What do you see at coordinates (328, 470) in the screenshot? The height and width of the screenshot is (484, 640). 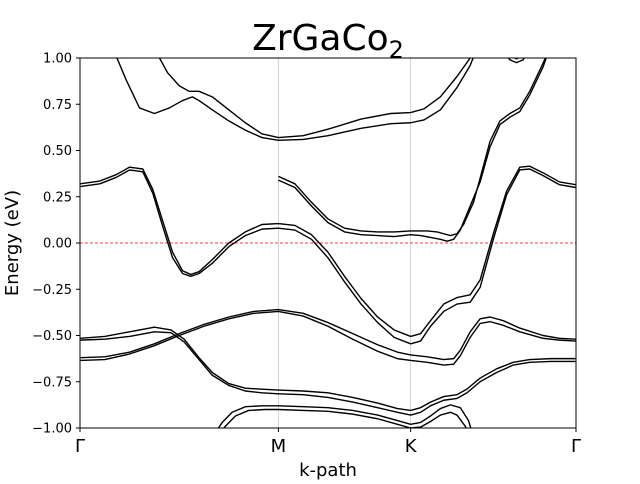 I see `x-axis-label: k-path` at bounding box center [328, 470].